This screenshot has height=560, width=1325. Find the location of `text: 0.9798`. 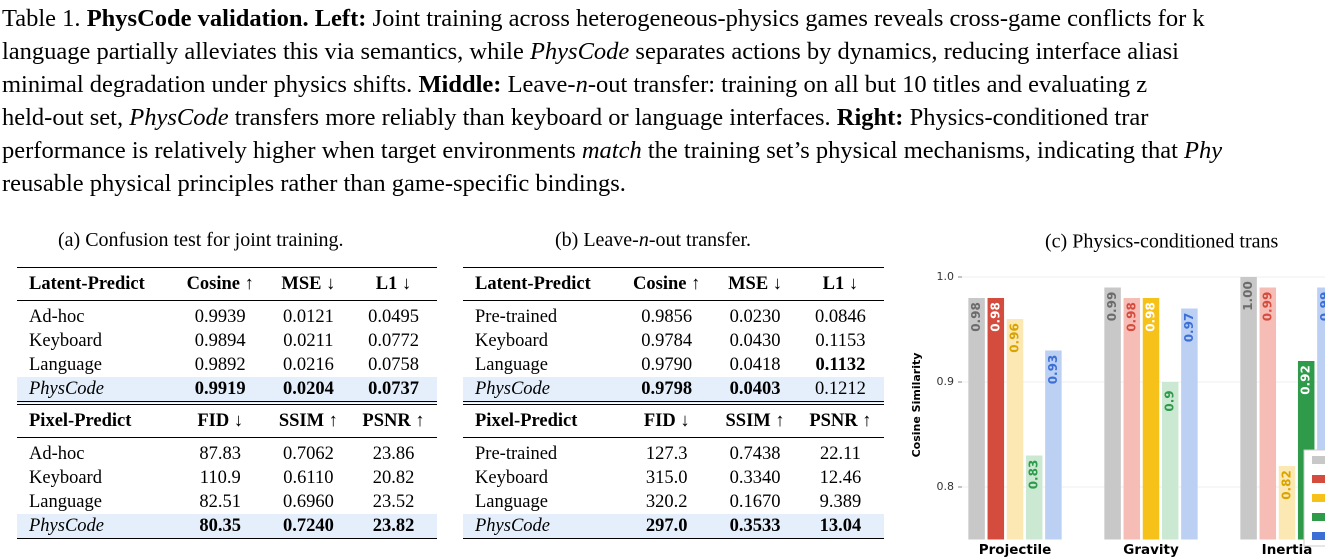

text: 0.9798 is located at coordinates (667, 388).